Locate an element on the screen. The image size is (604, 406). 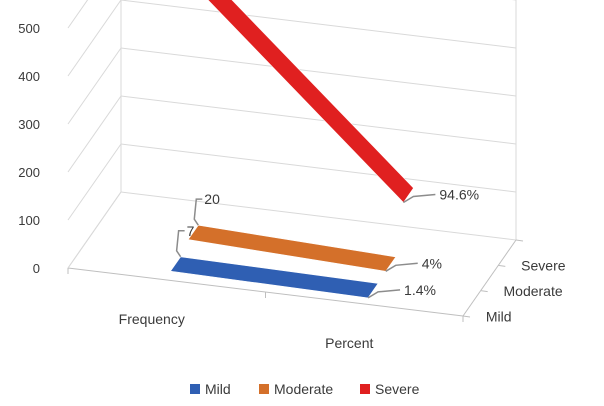
depth-axis-line is located at coordinates (489, 278).